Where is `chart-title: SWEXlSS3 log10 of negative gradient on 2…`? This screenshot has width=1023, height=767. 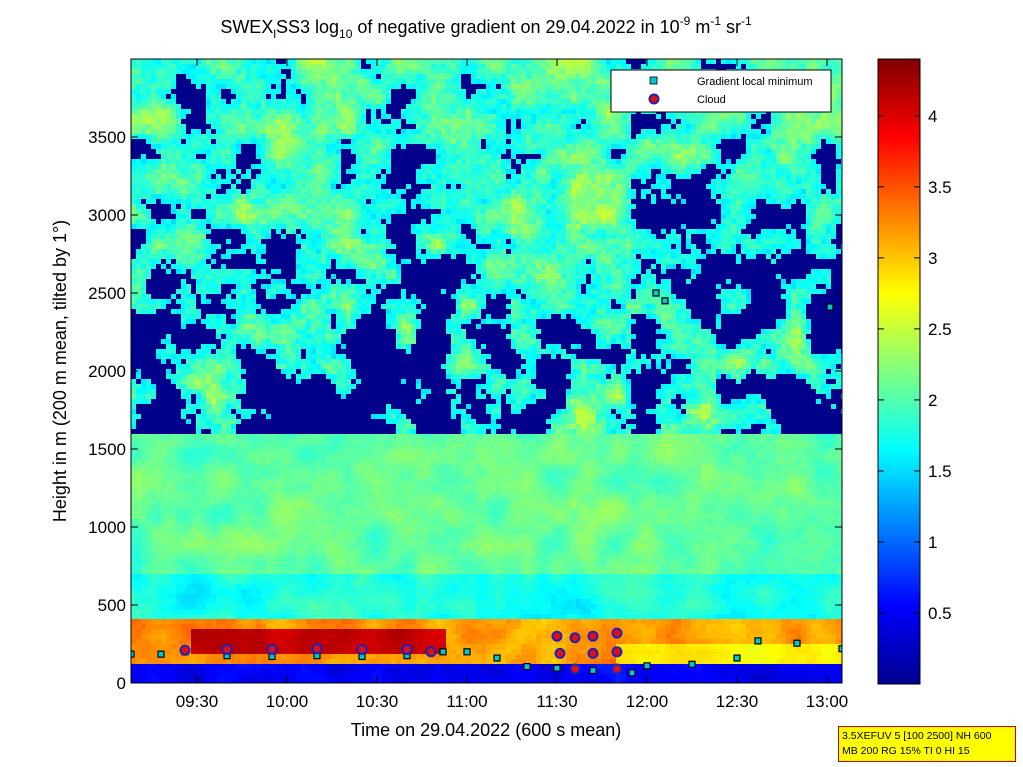 chart-title: SWEXlSS3 log10 of negative gradient on 2… is located at coordinates (486, 27).